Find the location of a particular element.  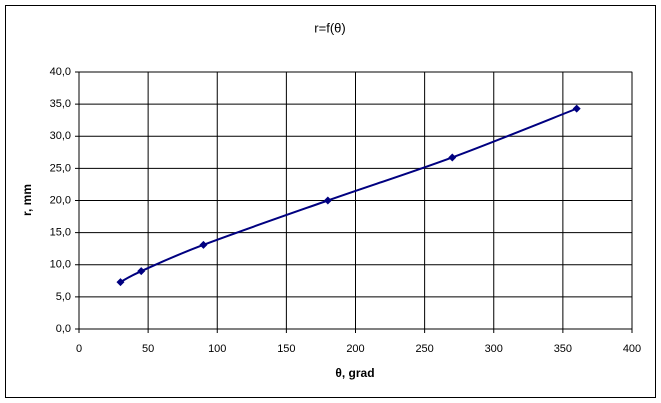

x-tick-label: 300 is located at coordinates (494, 349).